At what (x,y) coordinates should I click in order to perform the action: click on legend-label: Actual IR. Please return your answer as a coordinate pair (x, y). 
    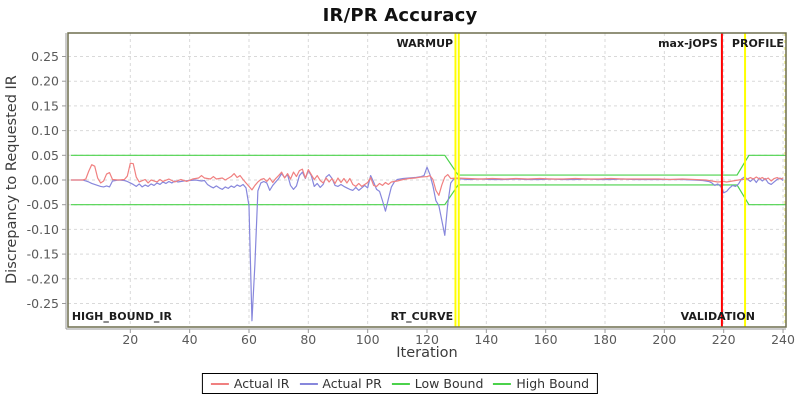
    Looking at the image, I should click on (261, 383).